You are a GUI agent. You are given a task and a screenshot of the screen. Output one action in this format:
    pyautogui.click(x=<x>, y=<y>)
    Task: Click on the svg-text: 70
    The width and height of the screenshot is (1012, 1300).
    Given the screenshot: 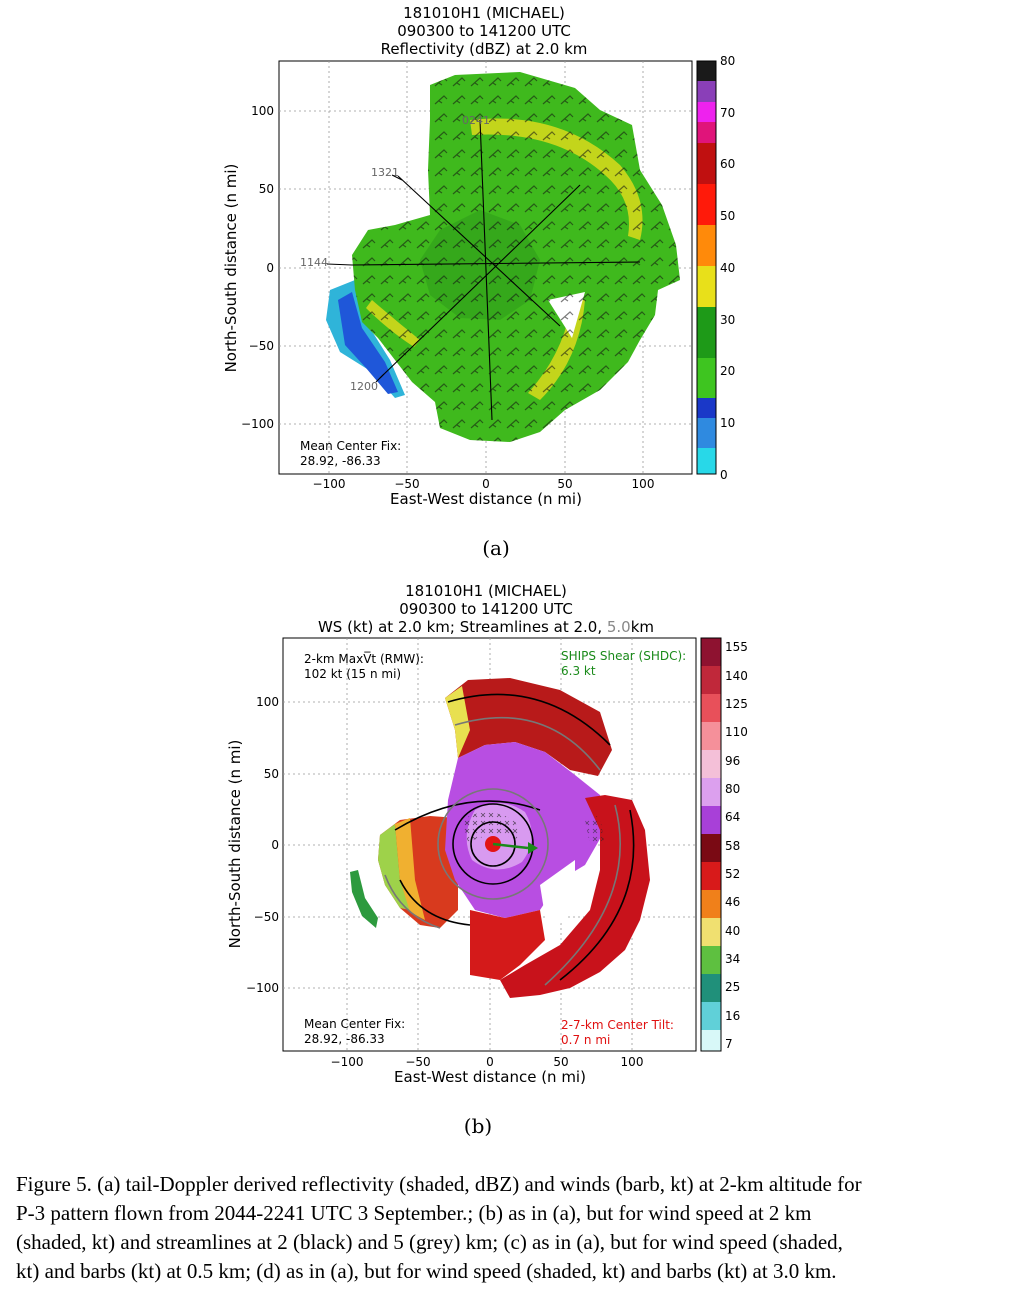 What is the action you would take?
    pyautogui.click(x=727, y=113)
    